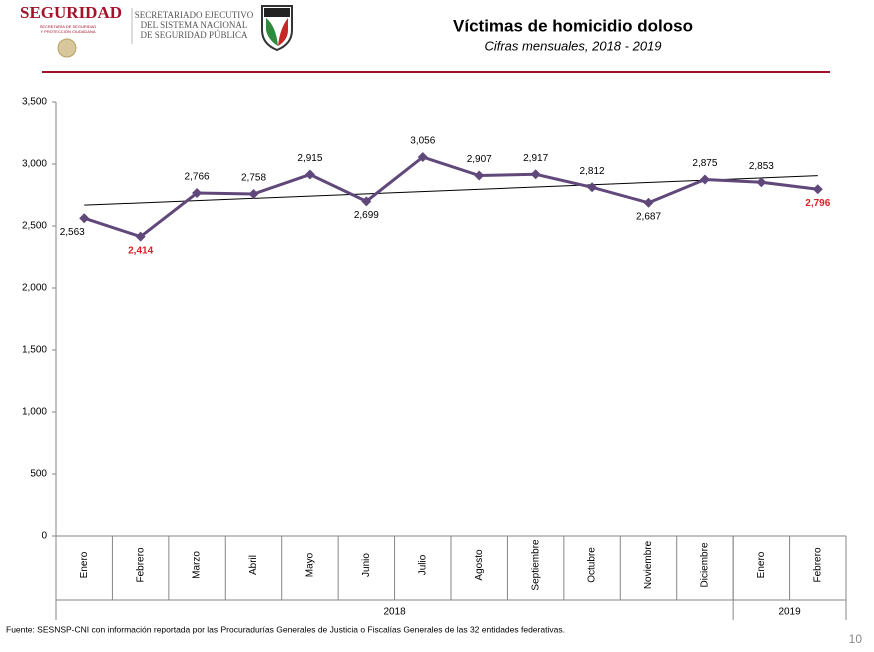 The image size is (874, 652). Describe the element at coordinates (194, 35) in the screenshot. I see `secretariado: DE SEGURIDAD PÚBLICA` at that location.